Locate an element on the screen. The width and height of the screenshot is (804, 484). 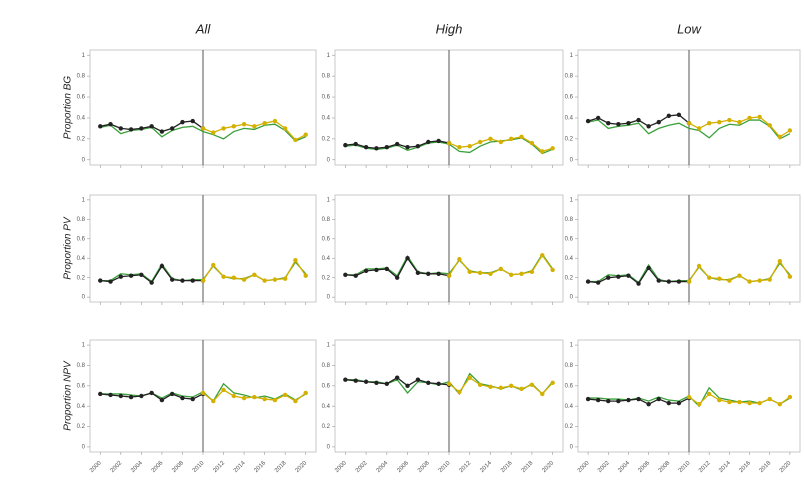
x-tick-label: 2012 is located at coordinates (219, 467).